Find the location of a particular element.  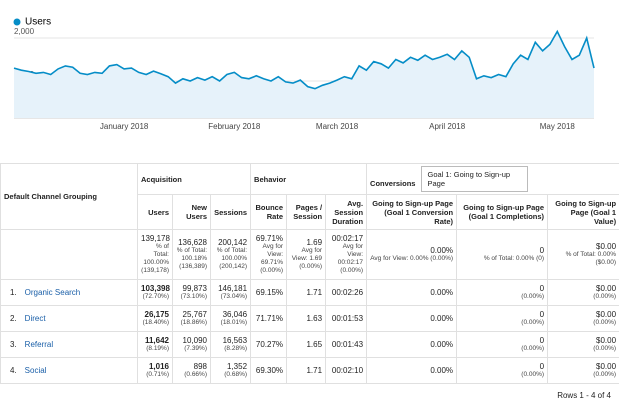

metric-cell: 1.63 is located at coordinates (306, 318).